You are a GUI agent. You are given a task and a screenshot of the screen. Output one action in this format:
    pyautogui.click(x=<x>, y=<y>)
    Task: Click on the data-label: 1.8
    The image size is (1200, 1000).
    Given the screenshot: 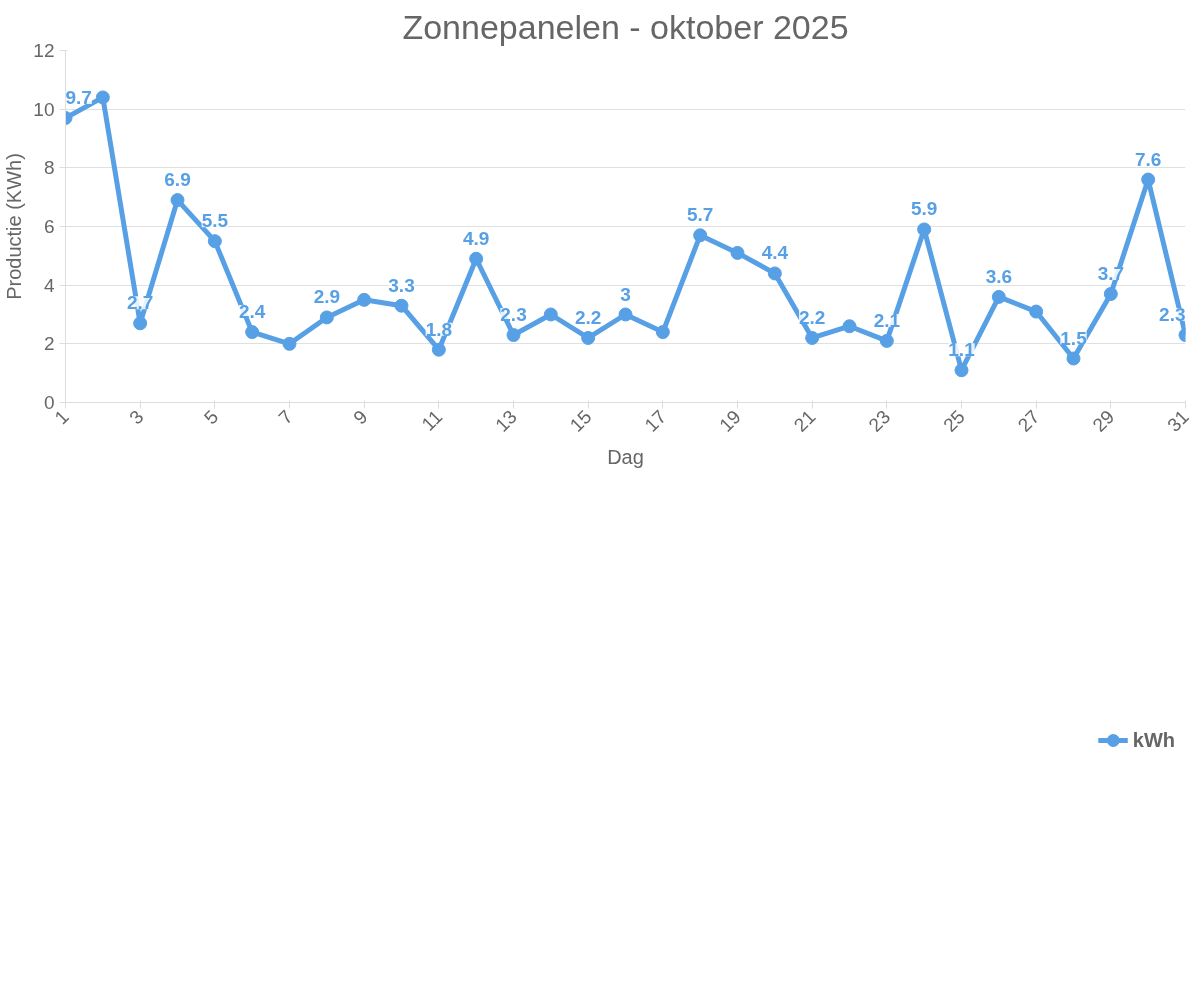 What is the action you would take?
    pyautogui.click(x=439, y=329)
    